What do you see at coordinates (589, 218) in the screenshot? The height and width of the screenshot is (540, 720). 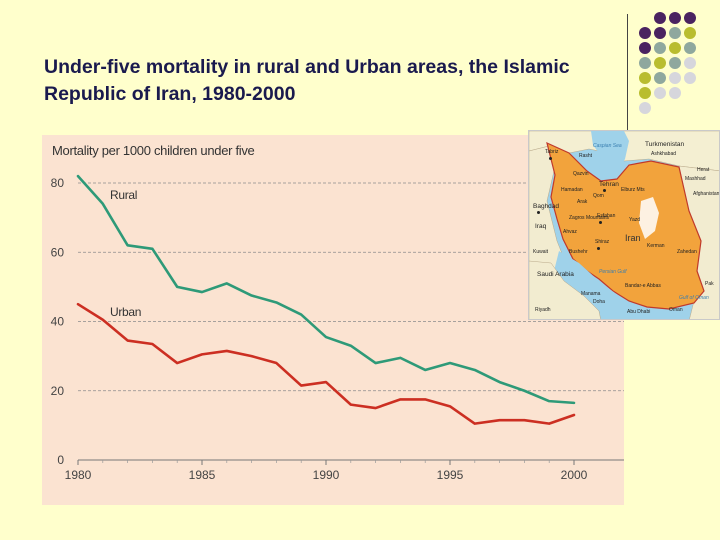 I see `map-label-zagros: Zagros Mountains` at bounding box center [589, 218].